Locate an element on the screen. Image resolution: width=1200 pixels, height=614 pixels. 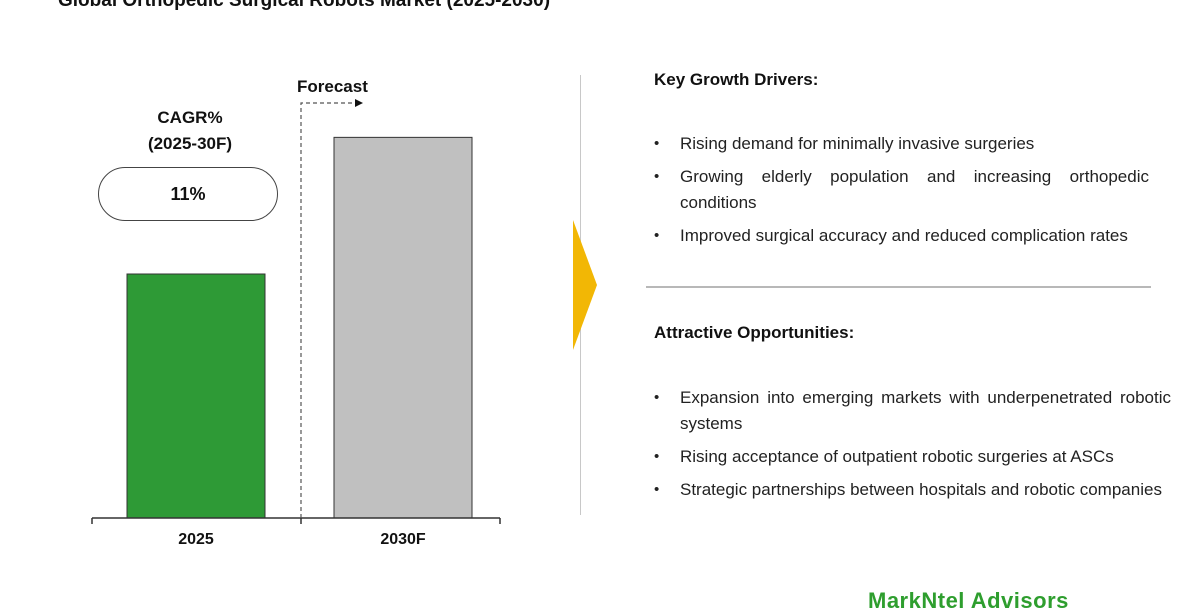
cagr-value-badge: 11% is located at coordinates (188, 194).